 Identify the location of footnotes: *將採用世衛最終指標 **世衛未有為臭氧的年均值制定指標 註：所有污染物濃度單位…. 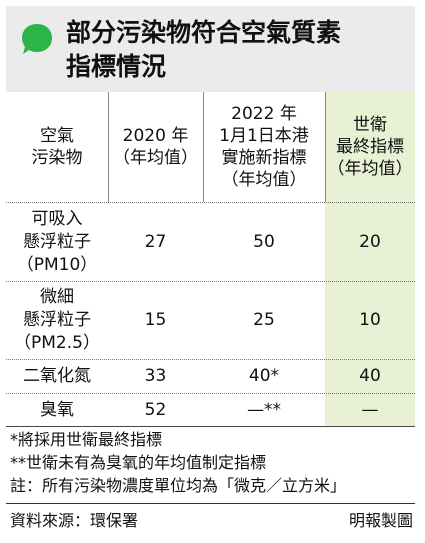
(212, 462).